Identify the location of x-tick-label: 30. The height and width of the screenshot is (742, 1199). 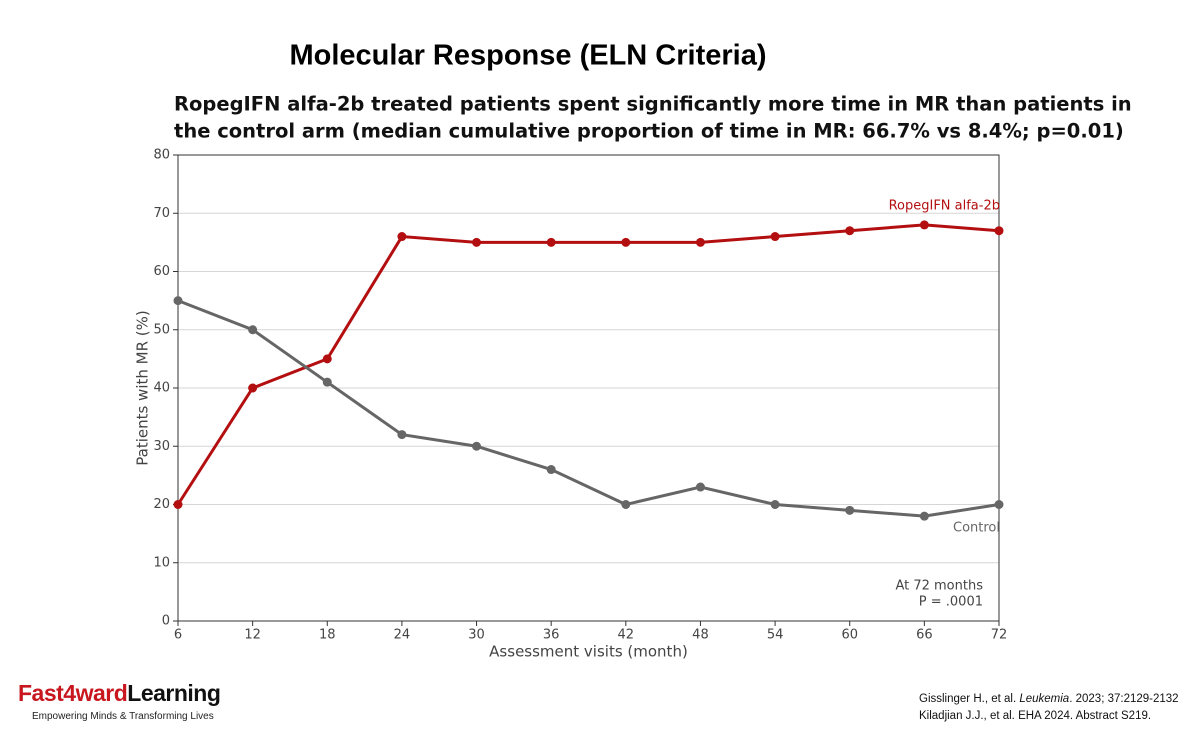
(476, 635).